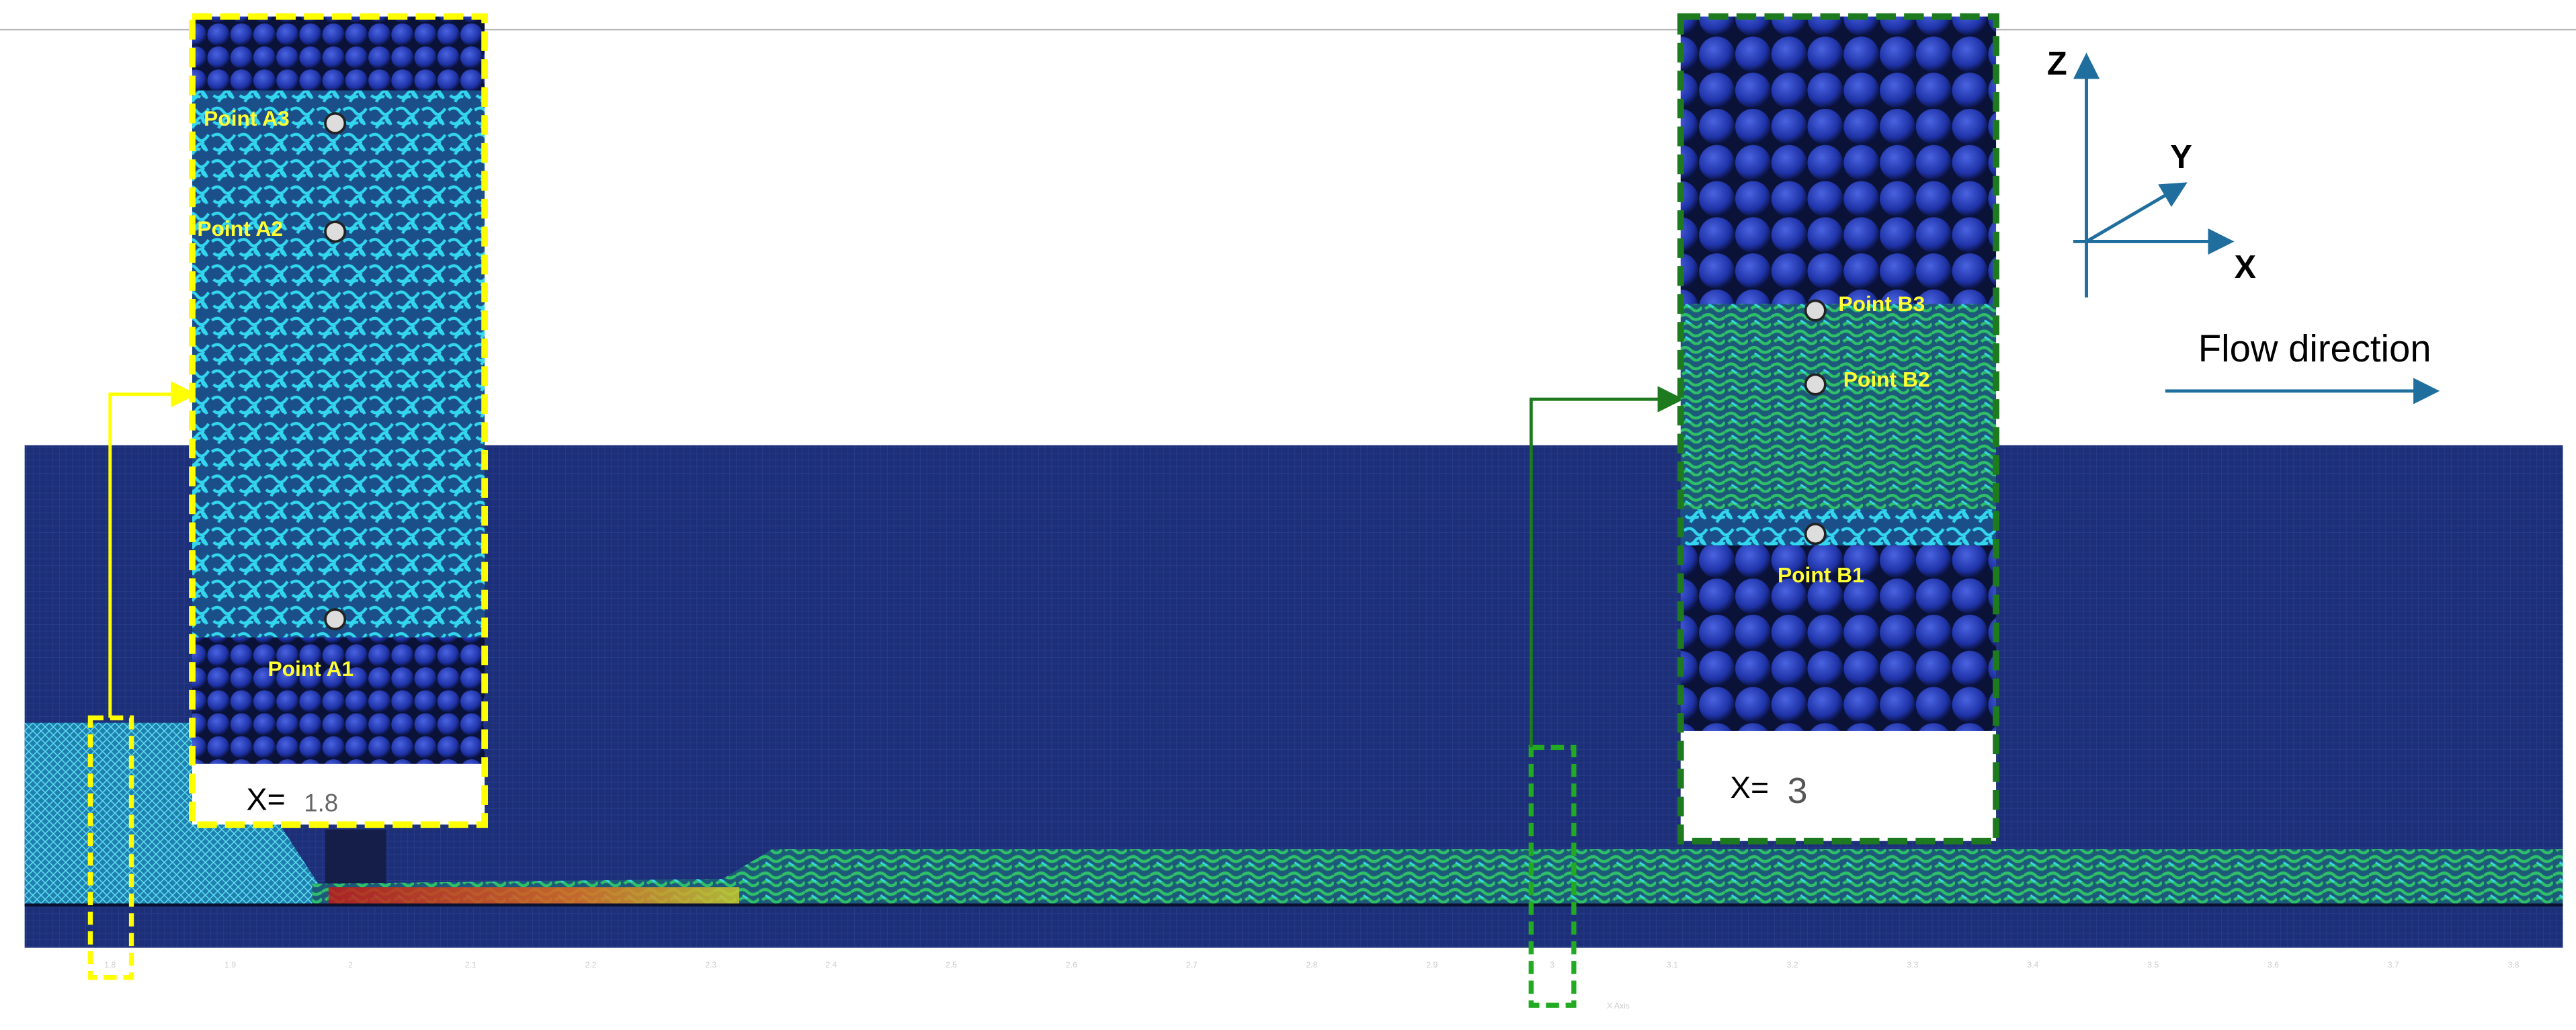 The height and width of the screenshot is (1030, 2576). I want to click on mixing-zone, so click(1838, 425).